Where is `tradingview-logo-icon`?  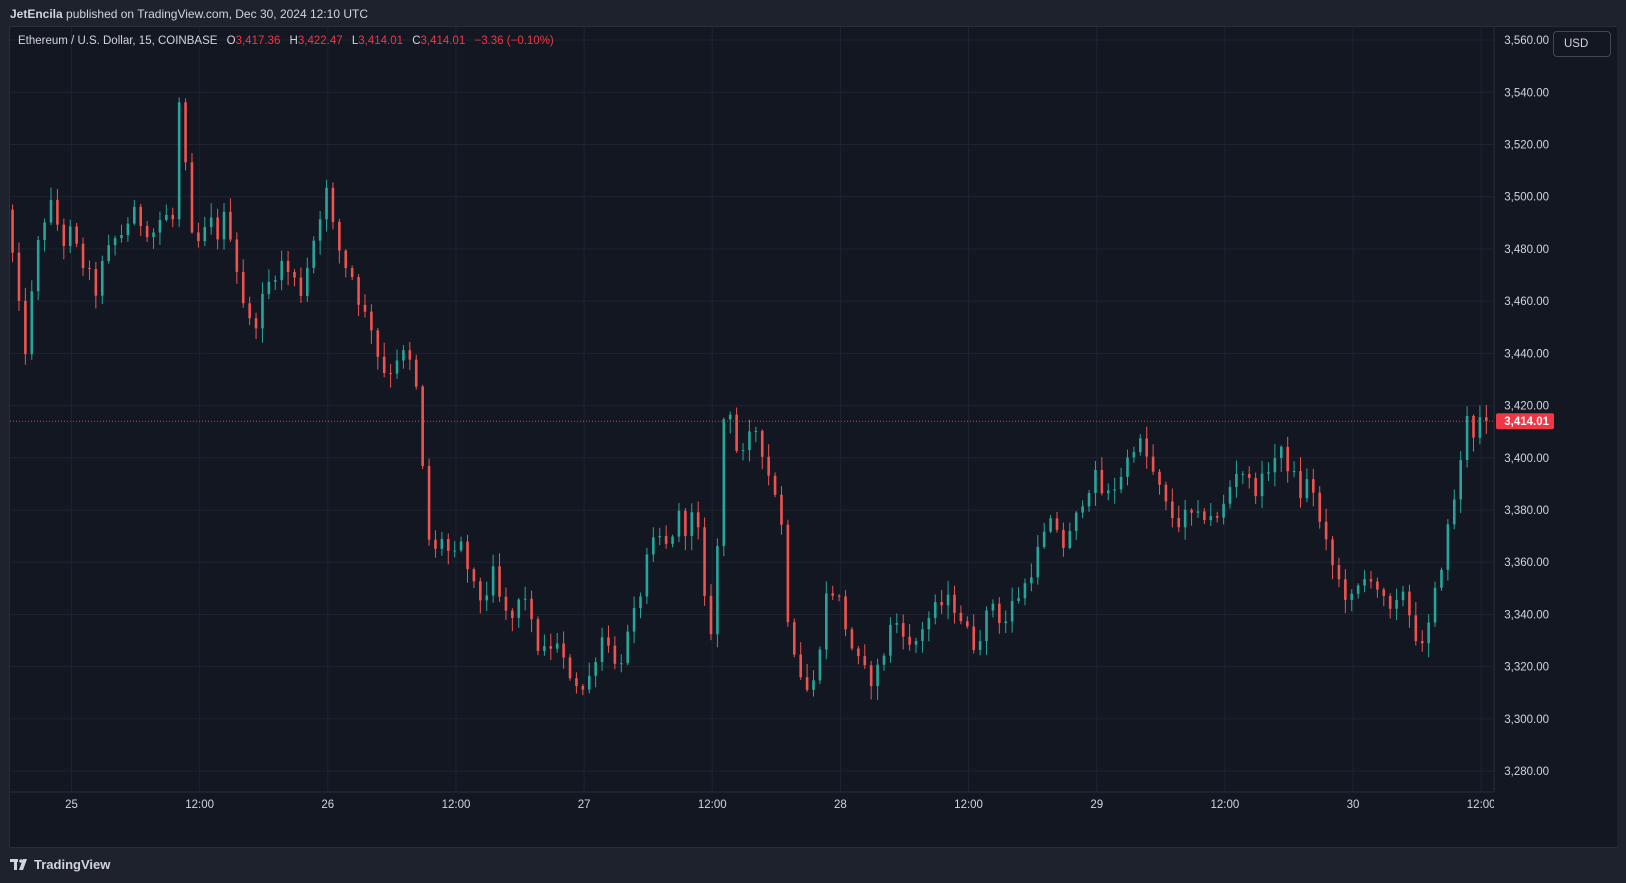
tradingview-logo-icon is located at coordinates (18, 864).